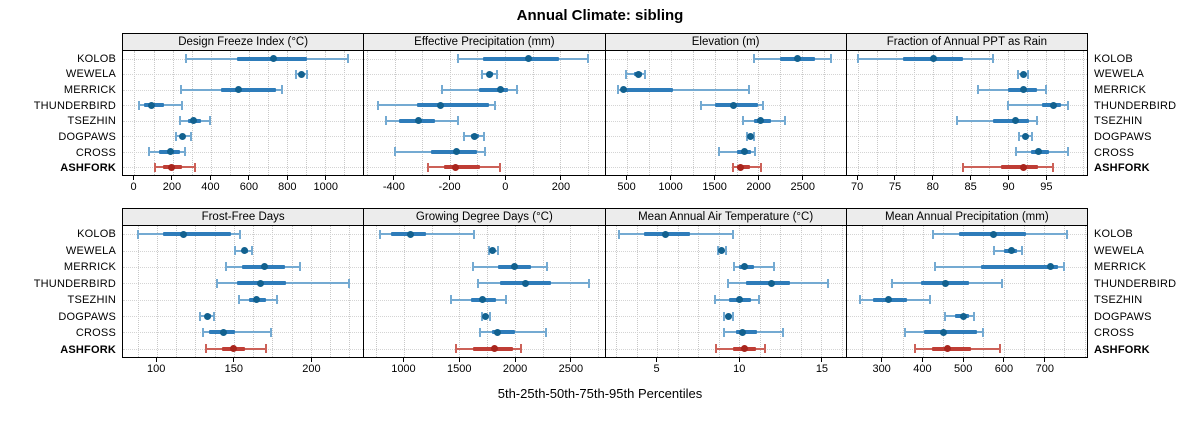 Image resolution: width=1200 pixels, height=425 pixels. What do you see at coordinates (243, 217) in the screenshot?
I see `panel-strip-frost-free-days: Frost-Free Days` at bounding box center [243, 217].